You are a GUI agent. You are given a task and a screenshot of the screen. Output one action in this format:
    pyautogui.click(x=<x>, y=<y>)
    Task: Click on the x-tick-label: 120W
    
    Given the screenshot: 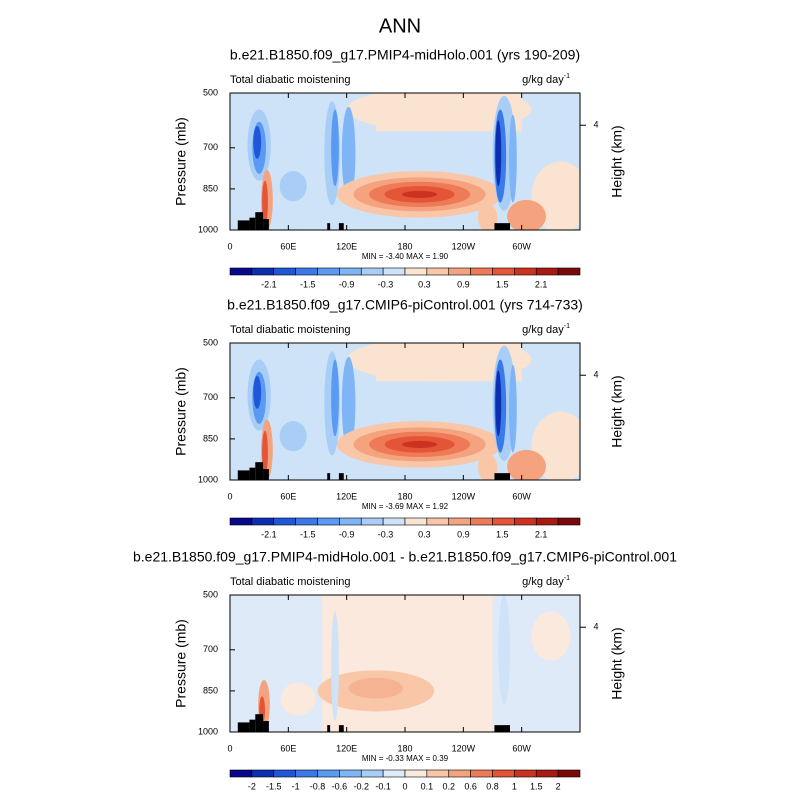 What is the action you would take?
    pyautogui.click(x=464, y=246)
    